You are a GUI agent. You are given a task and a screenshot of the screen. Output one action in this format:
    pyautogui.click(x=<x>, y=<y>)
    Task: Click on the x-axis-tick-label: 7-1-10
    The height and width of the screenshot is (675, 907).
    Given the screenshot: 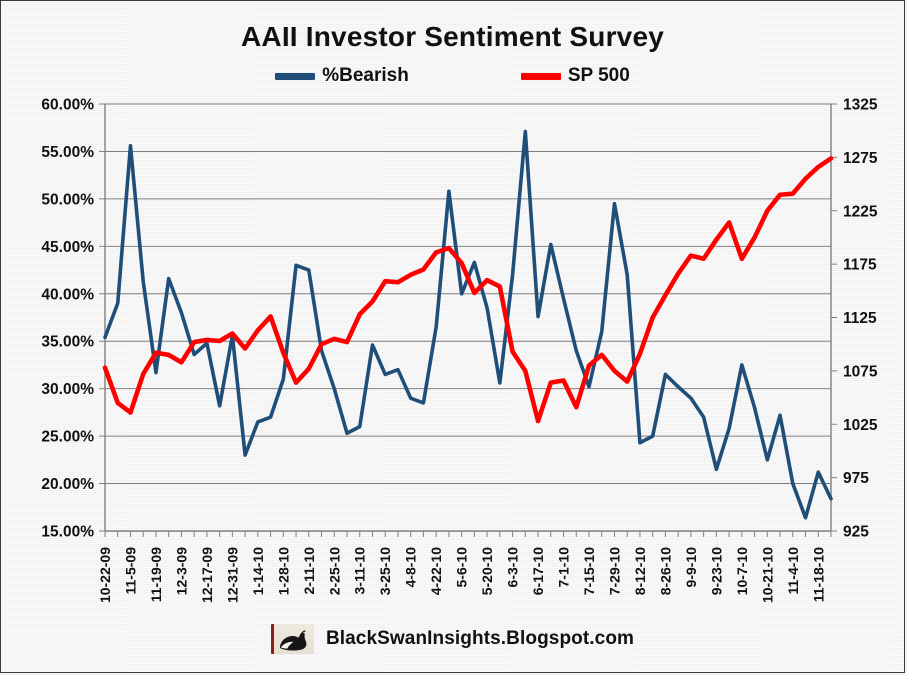 What is the action you would take?
    pyautogui.click(x=564, y=567)
    